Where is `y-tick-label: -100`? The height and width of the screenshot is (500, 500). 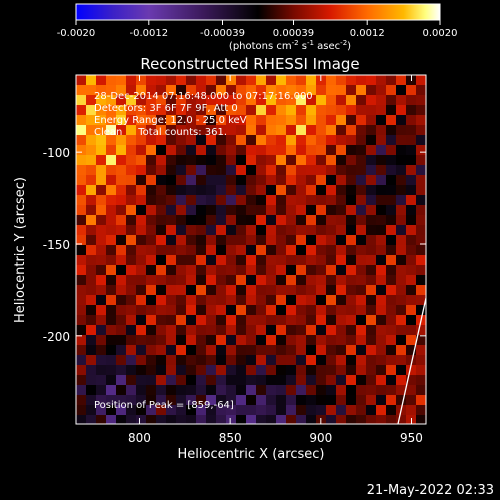 y-tick-label: -100 is located at coordinates (56, 153).